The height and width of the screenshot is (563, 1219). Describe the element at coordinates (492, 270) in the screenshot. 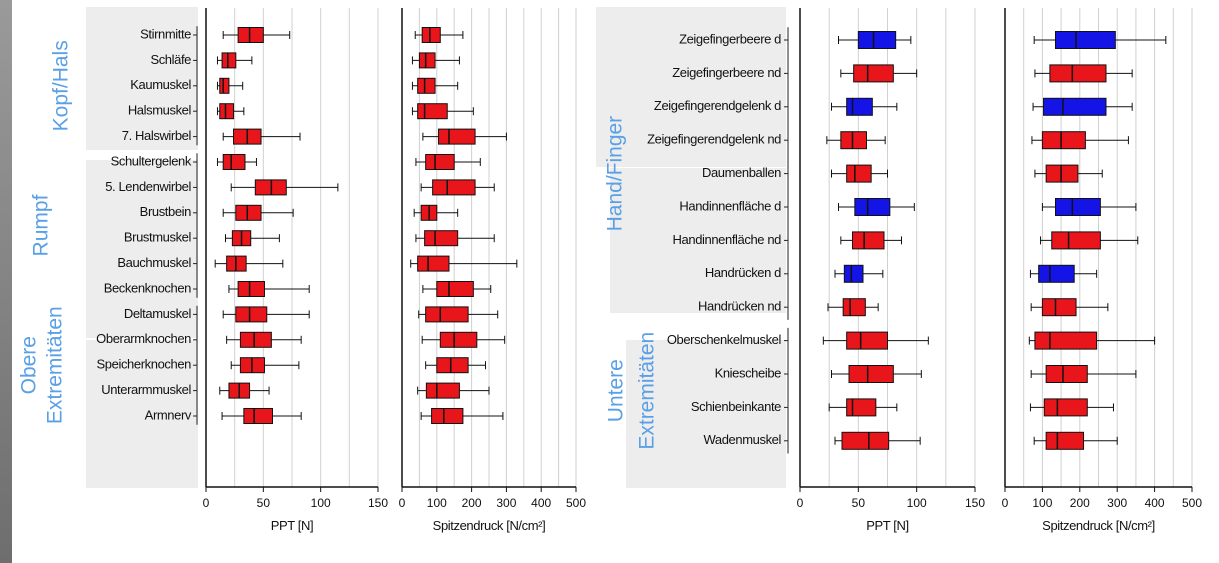

I see `panel-1-2: 0 100 200 300 400 500 Spitzendruck [N/cm²]` at that location.